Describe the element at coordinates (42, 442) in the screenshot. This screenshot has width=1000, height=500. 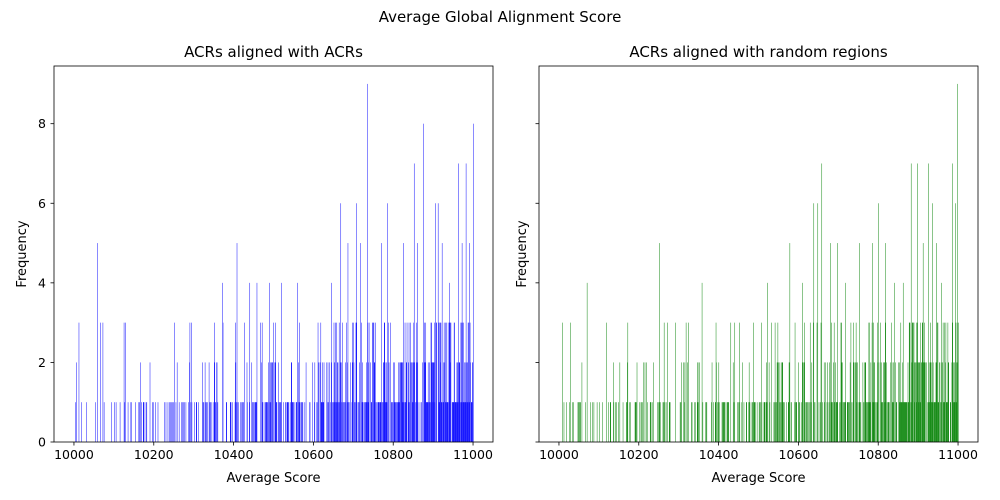
I see `y-tick-label: 0` at that location.